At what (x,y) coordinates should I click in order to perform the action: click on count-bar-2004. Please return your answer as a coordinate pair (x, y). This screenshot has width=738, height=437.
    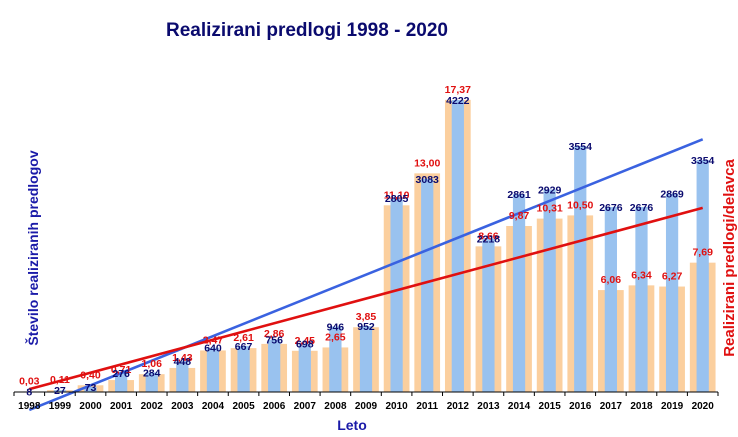
    Looking at the image, I should click on (213, 369).